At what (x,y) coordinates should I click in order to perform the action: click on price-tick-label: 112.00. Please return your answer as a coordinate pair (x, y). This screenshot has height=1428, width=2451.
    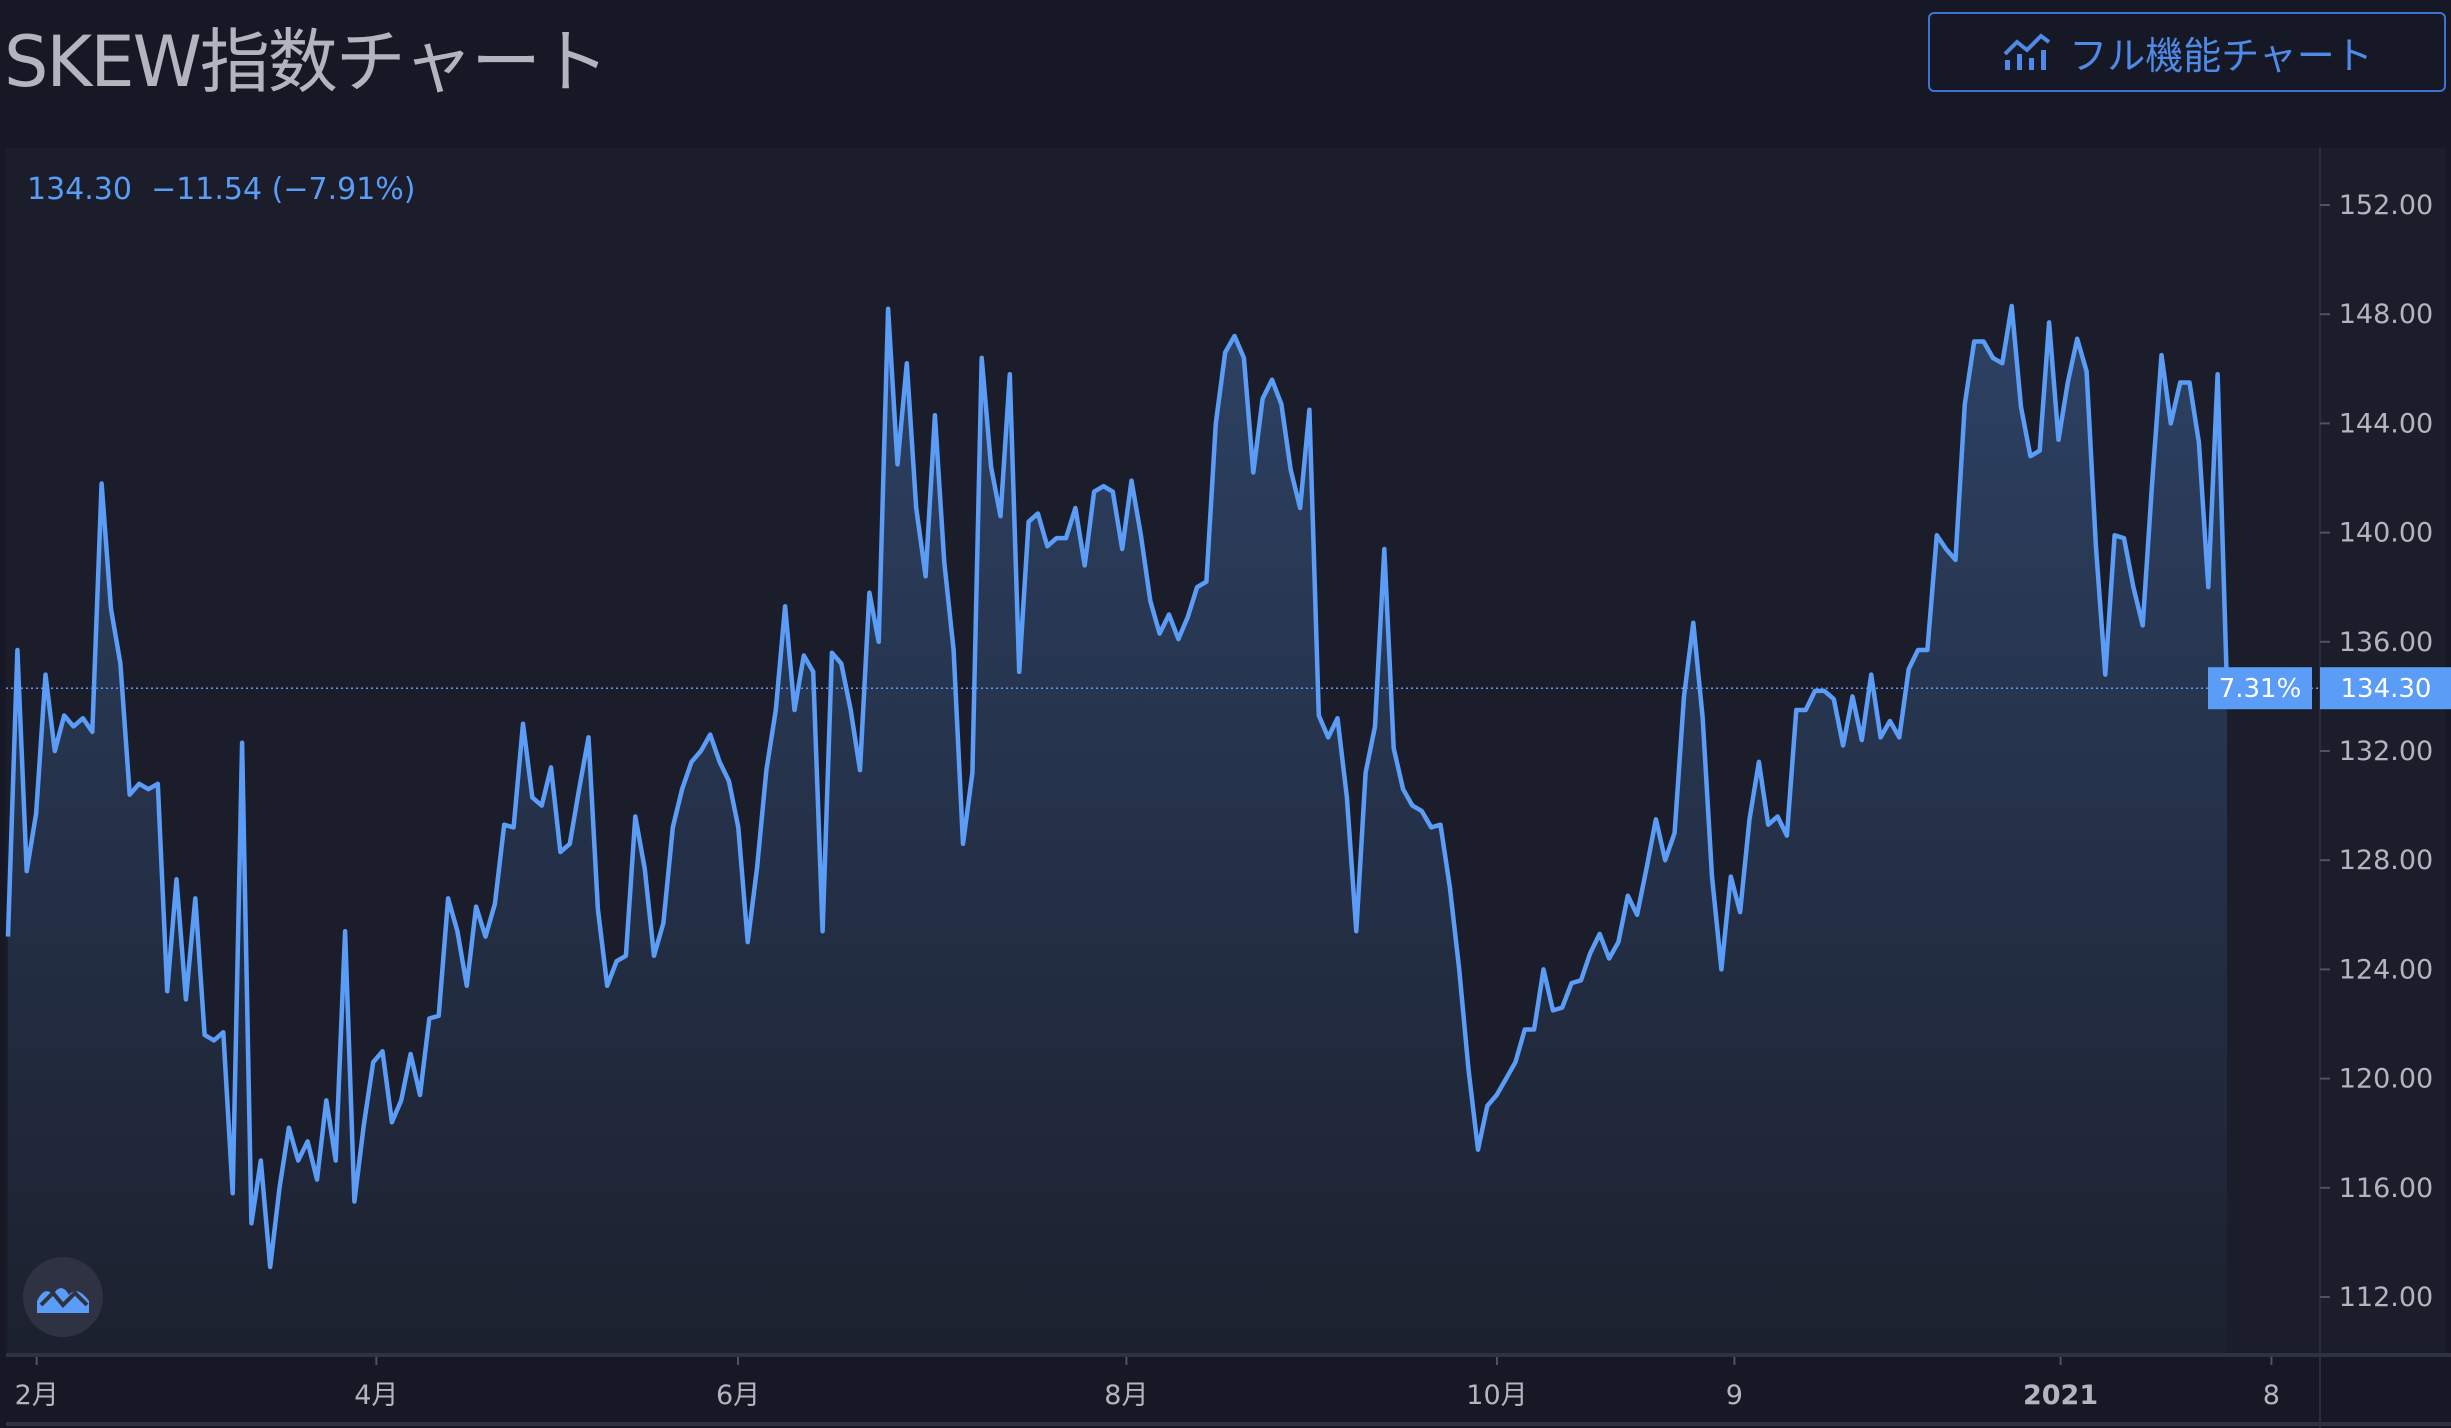
    Looking at the image, I should click on (2386, 1297).